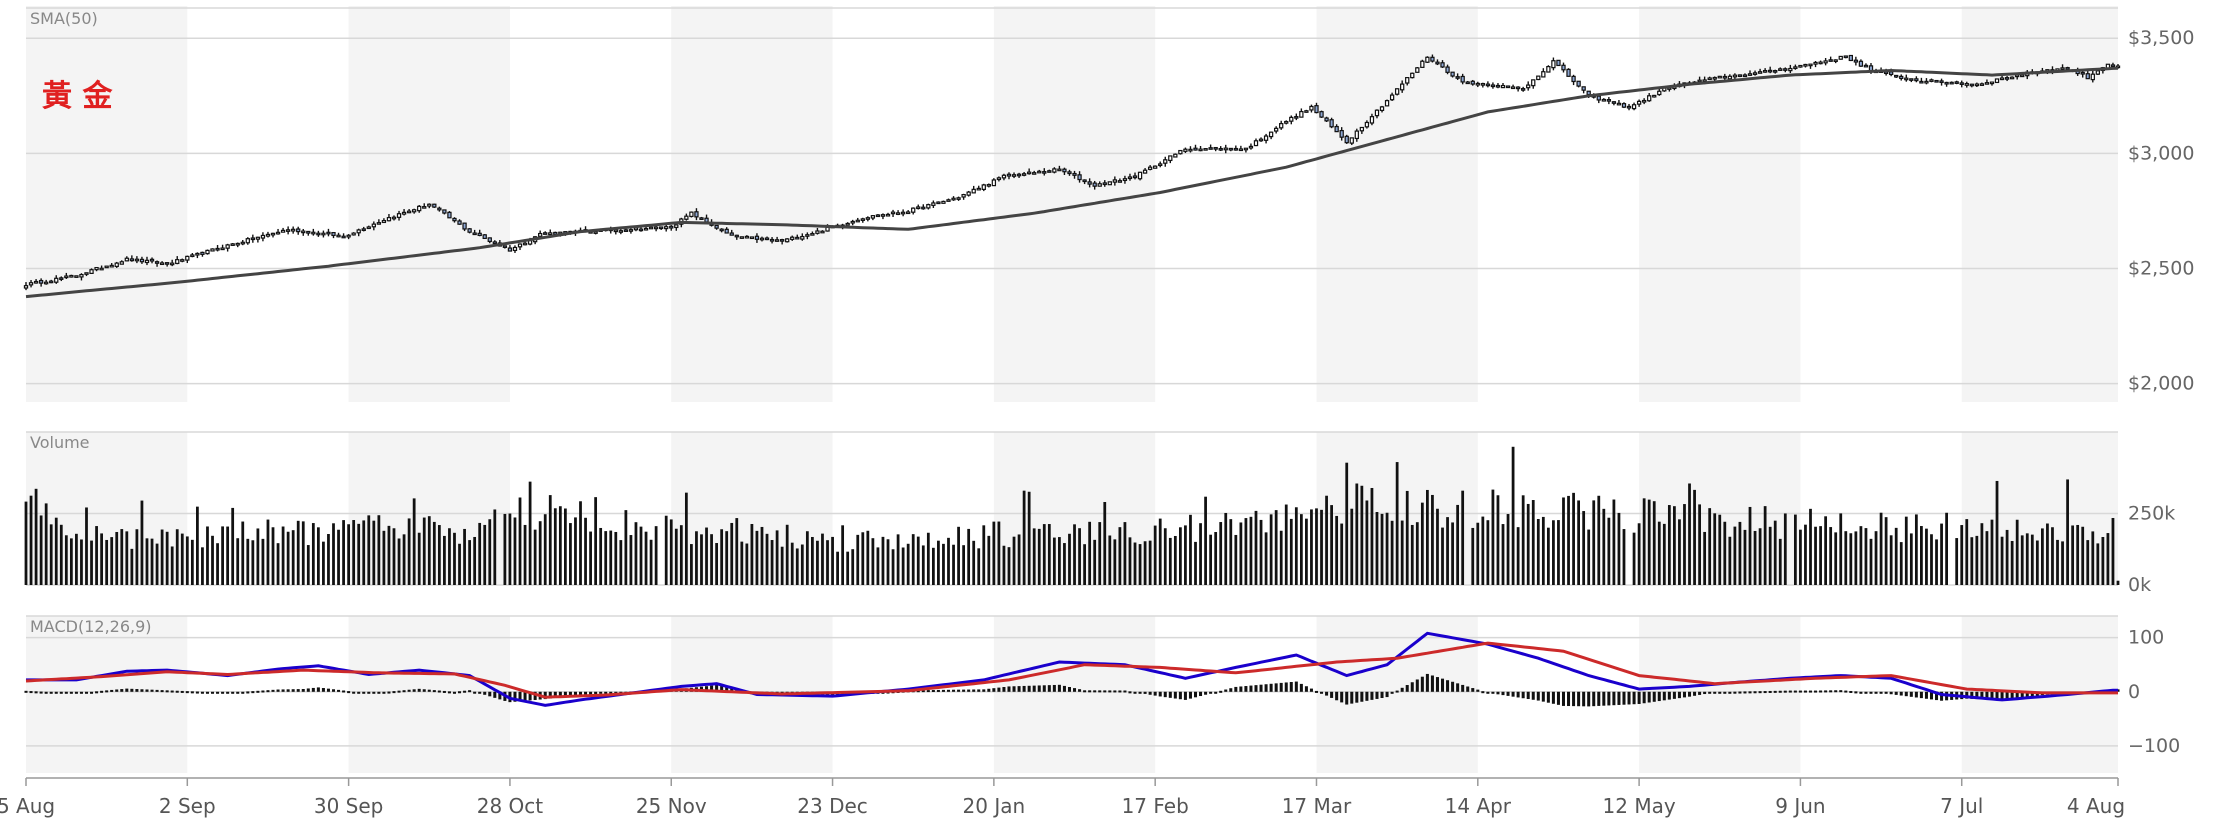  What do you see at coordinates (671, 806) in the screenshot?
I see `x-tick-label: 25 Nov` at bounding box center [671, 806].